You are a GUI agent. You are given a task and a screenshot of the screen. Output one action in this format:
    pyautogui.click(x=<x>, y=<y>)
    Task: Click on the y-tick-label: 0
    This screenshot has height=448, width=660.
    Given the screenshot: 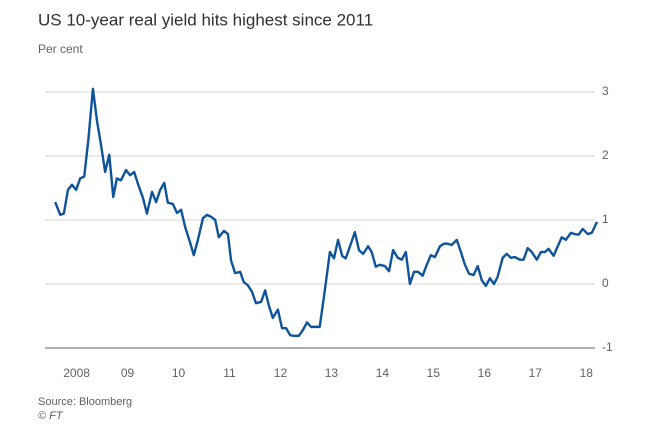 What is the action you would take?
    pyautogui.click(x=605, y=283)
    